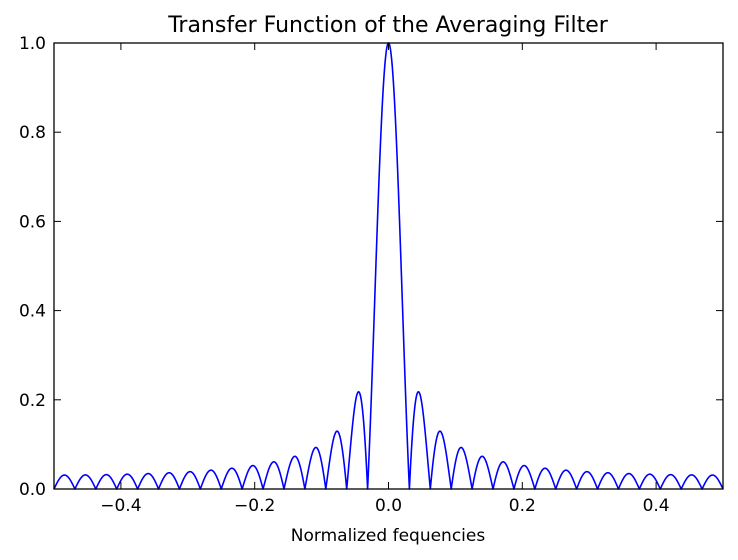 This screenshot has height=560, width=738. Describe the element at coordinates (522, 506) in the screenshot. I see `x-tick-label: 0.2` at that location.